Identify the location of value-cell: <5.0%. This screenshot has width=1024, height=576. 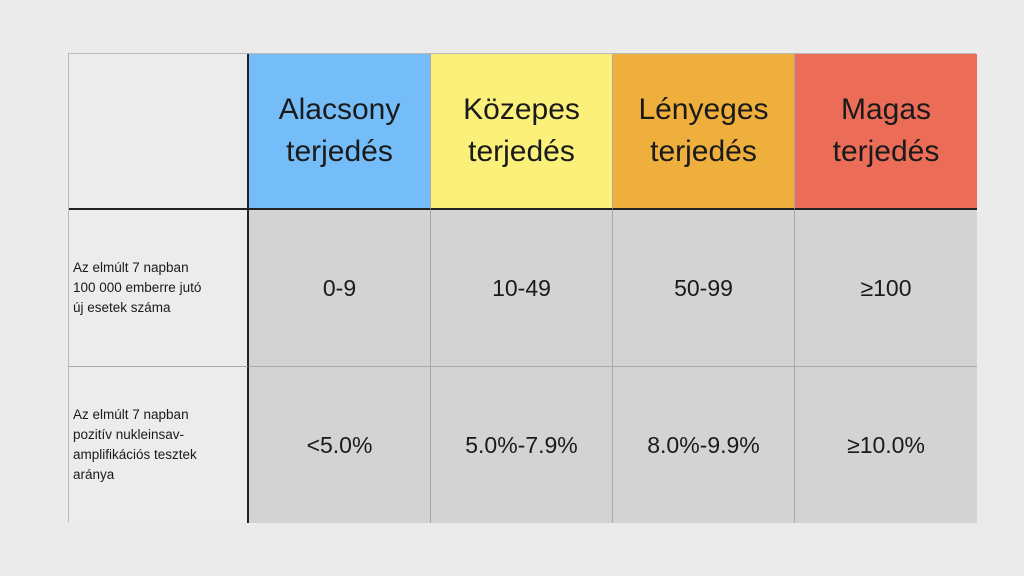
(340, 445).